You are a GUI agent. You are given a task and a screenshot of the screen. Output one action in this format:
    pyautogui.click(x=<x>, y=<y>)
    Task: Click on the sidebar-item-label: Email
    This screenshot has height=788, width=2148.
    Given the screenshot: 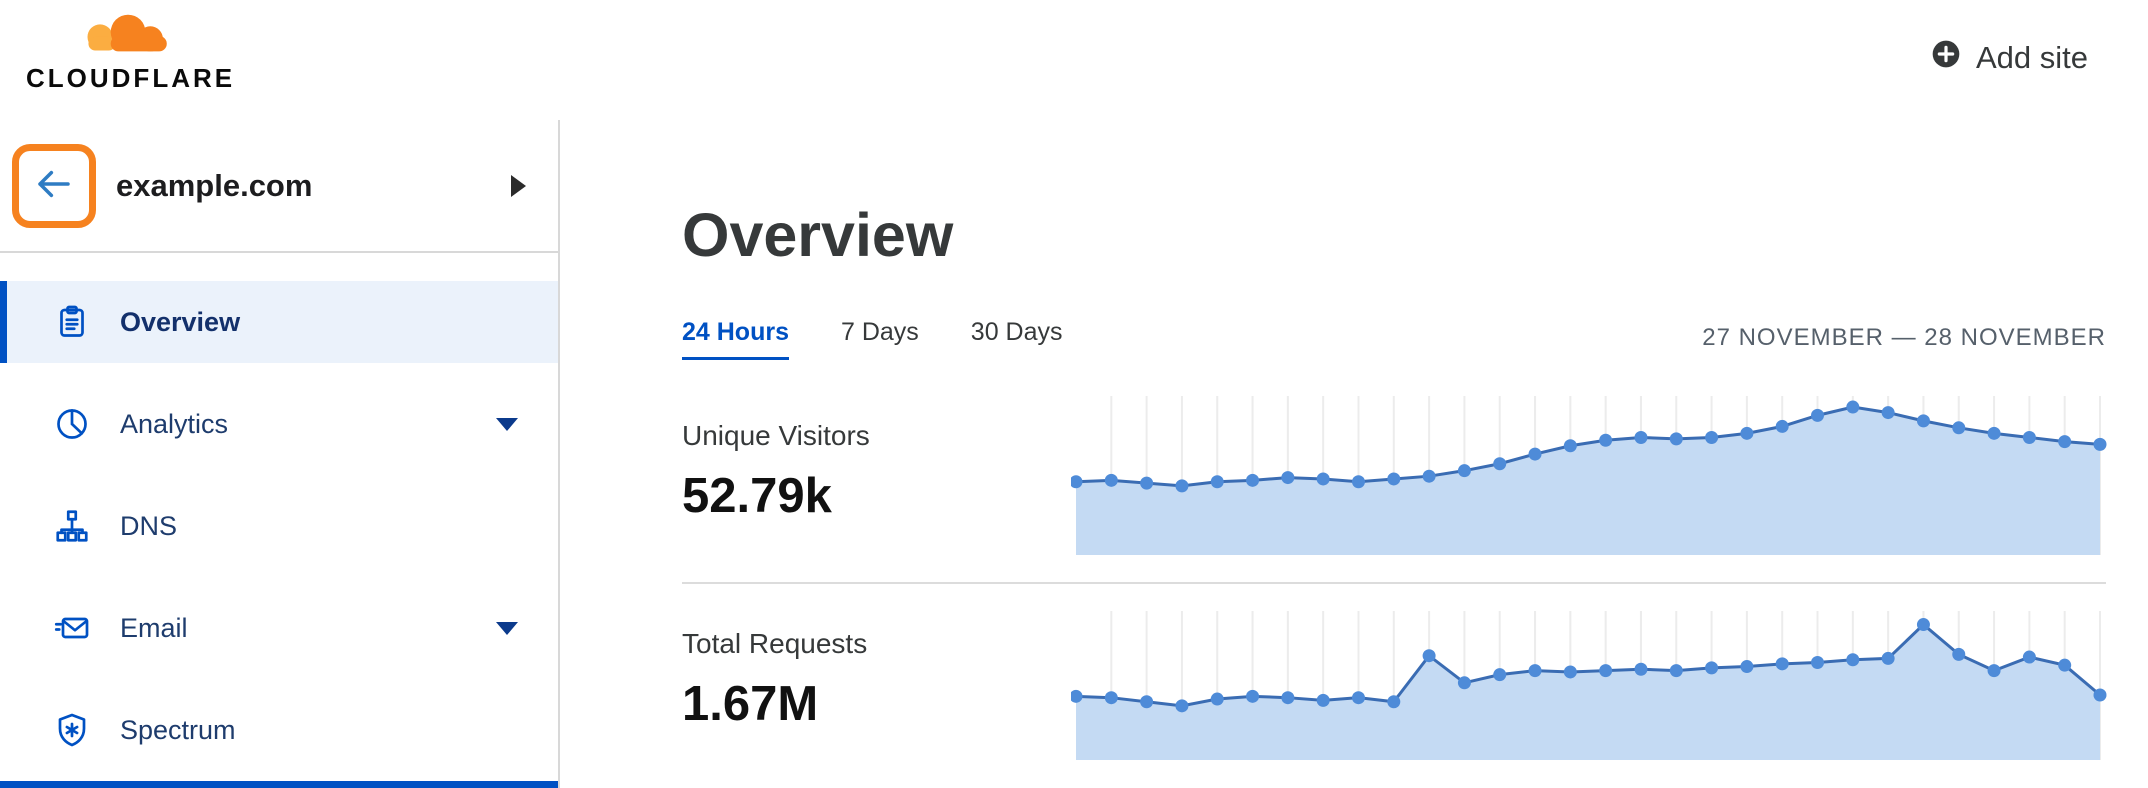 What is the action you would take?
    pyautogui.click(x=154, y=627)
    